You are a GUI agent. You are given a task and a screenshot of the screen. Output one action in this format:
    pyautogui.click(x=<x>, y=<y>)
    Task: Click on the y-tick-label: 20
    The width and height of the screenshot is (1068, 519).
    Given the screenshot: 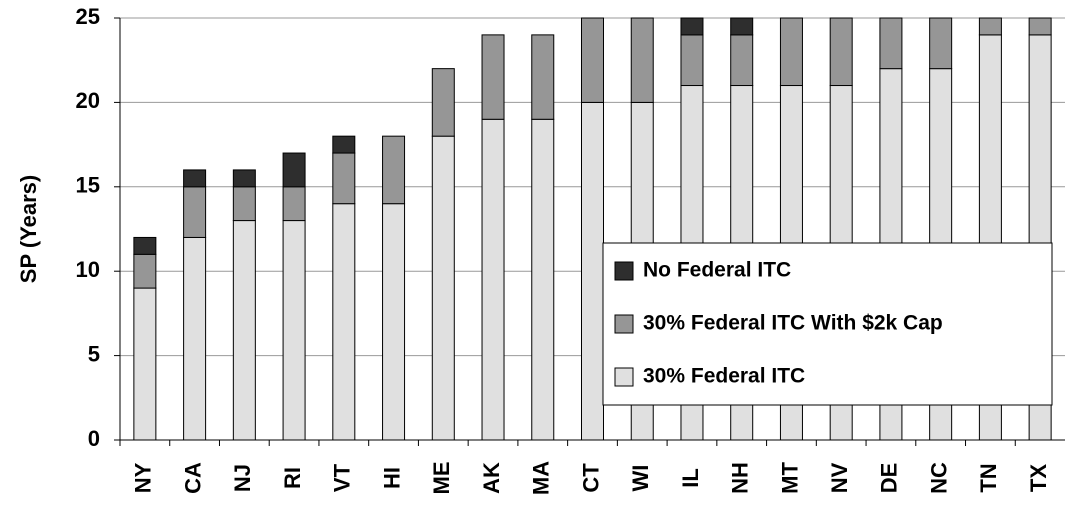 What is the action you would take?
    pyautogui.click(x=88, y=100)
    